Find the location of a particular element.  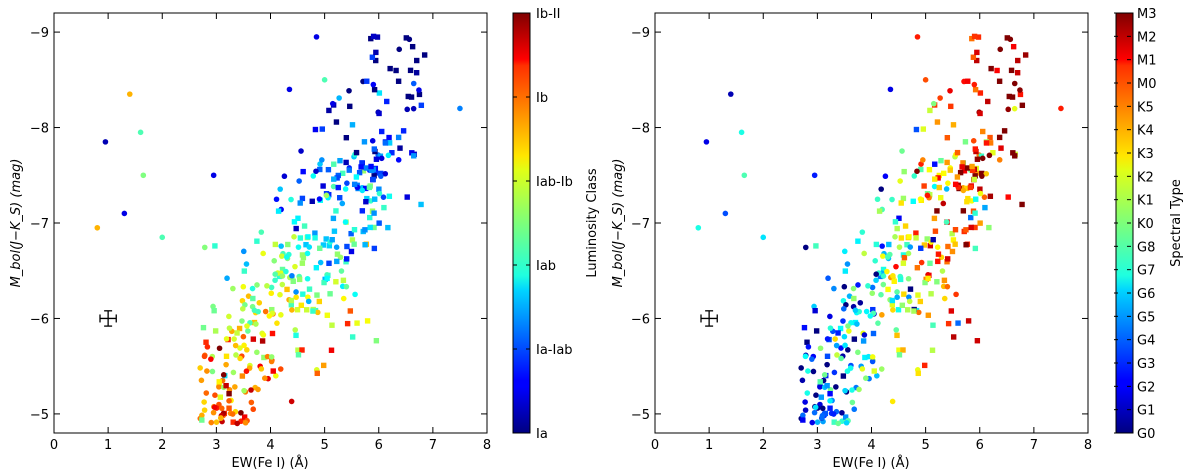

colorbar-tick-label: G4 is located at coordinates (1146, 341).